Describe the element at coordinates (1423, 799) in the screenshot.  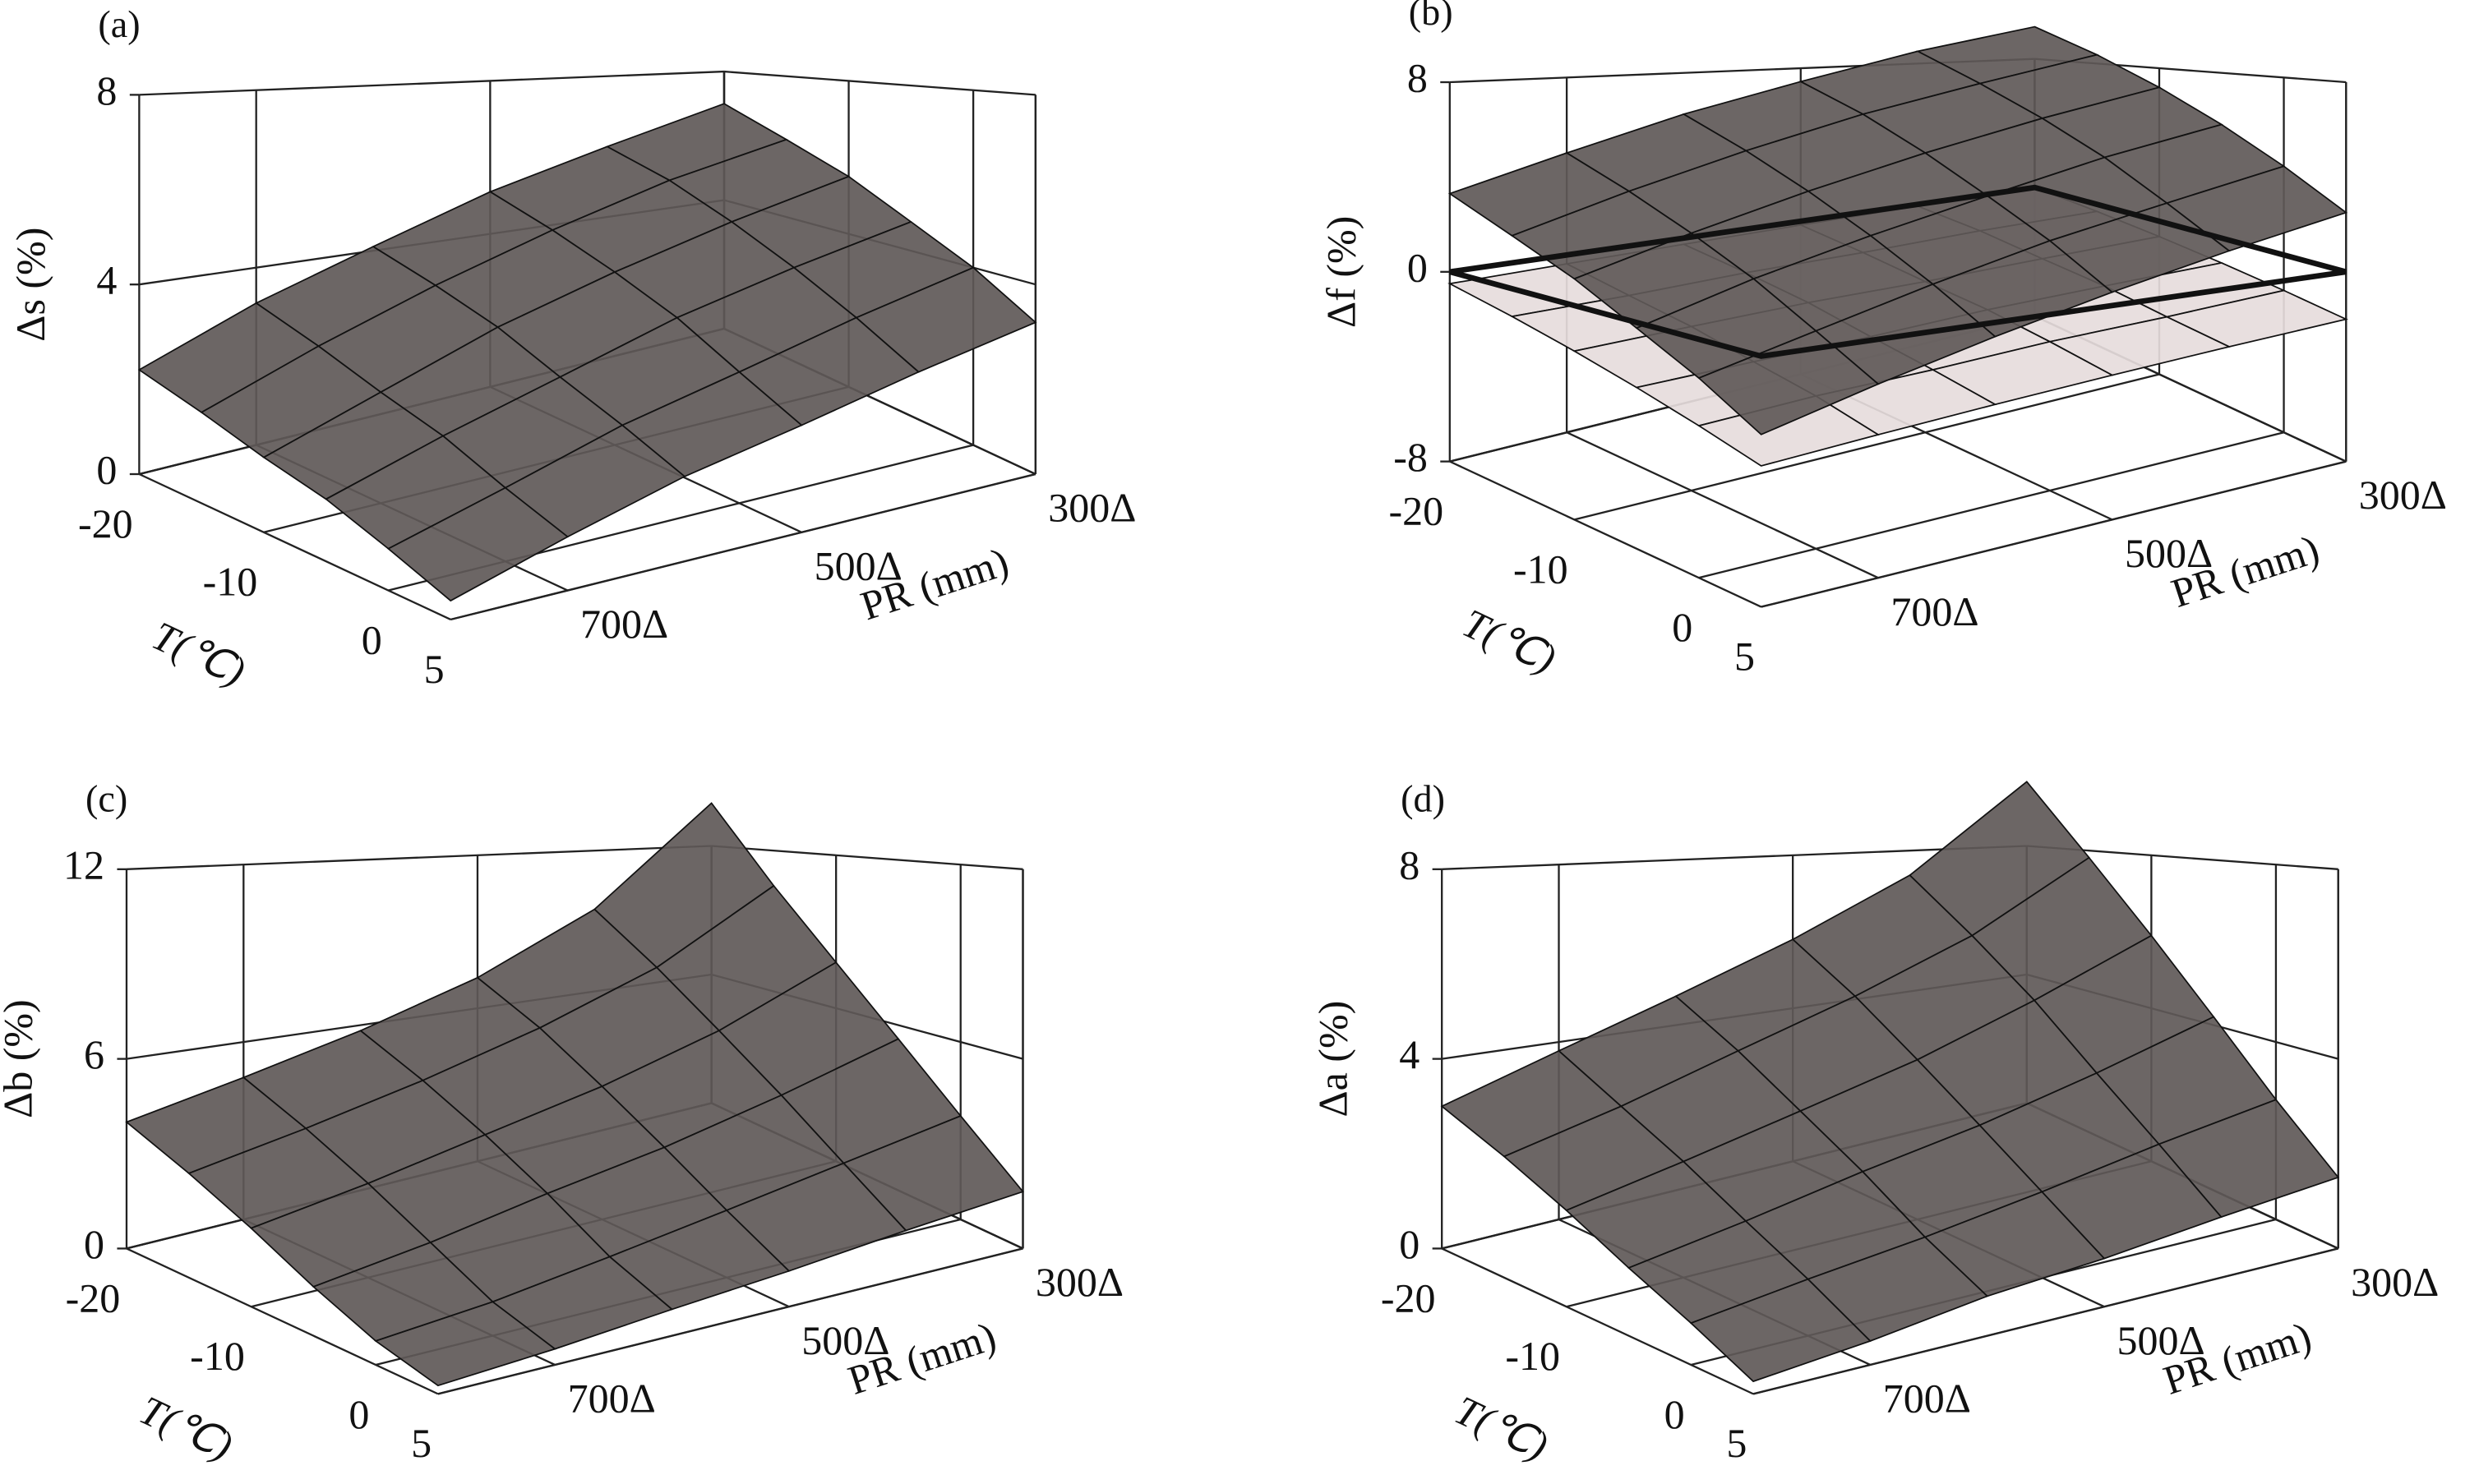
I see `panel-label: (d)` at that location.